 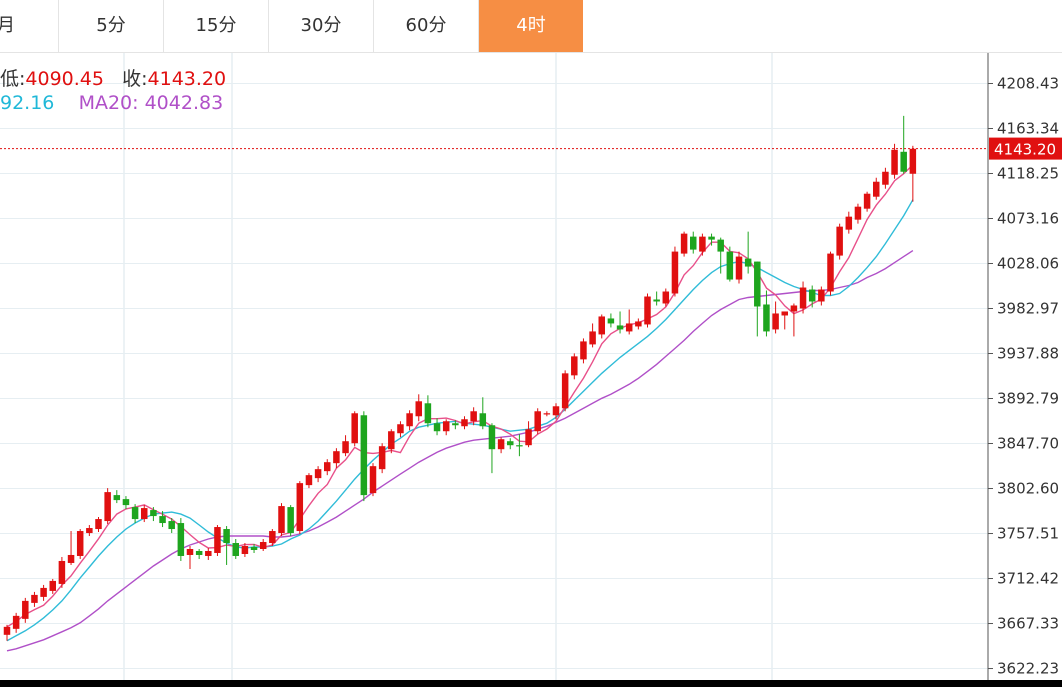 What do you see at coordinates (1028, 399) in the screenshot?
I see `y-tick-label: 3892.79` at bounding box center [1028, 399].